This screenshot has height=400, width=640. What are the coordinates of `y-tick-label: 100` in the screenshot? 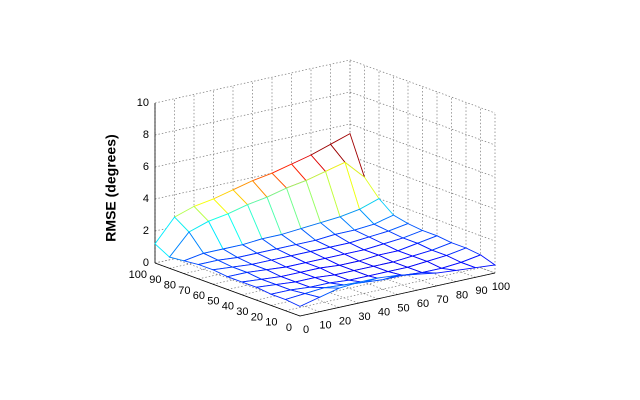 It's located at (138, 275).